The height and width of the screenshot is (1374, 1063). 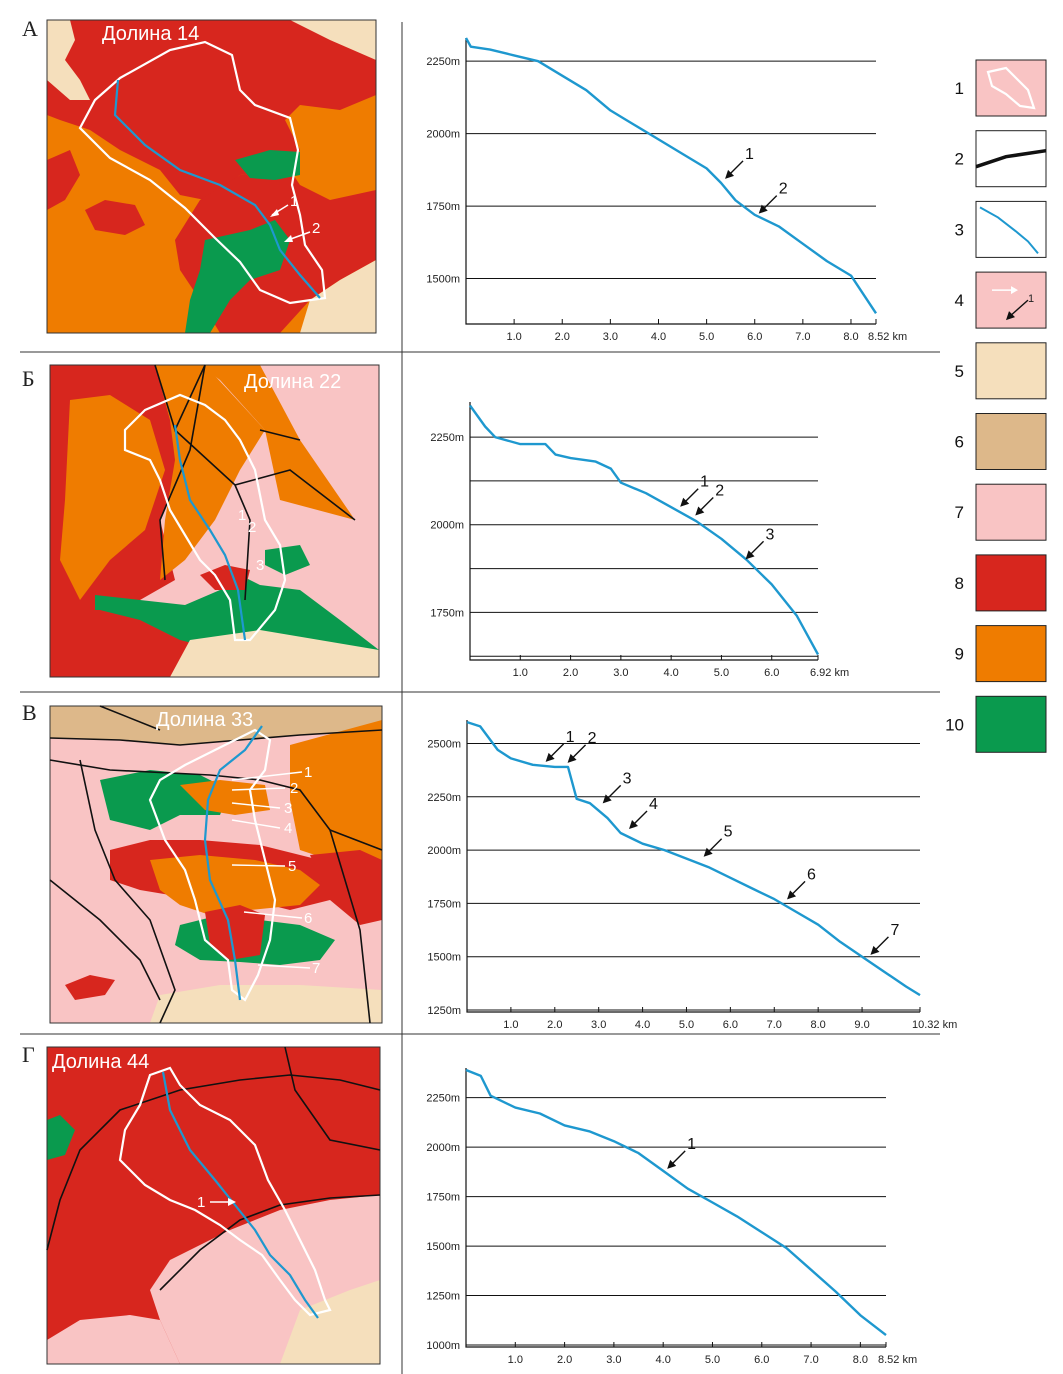 What do you see at coordinates (1001, 512) in the screenshot?
I see `legend-item: 7` at bounding box center [1001, 512].